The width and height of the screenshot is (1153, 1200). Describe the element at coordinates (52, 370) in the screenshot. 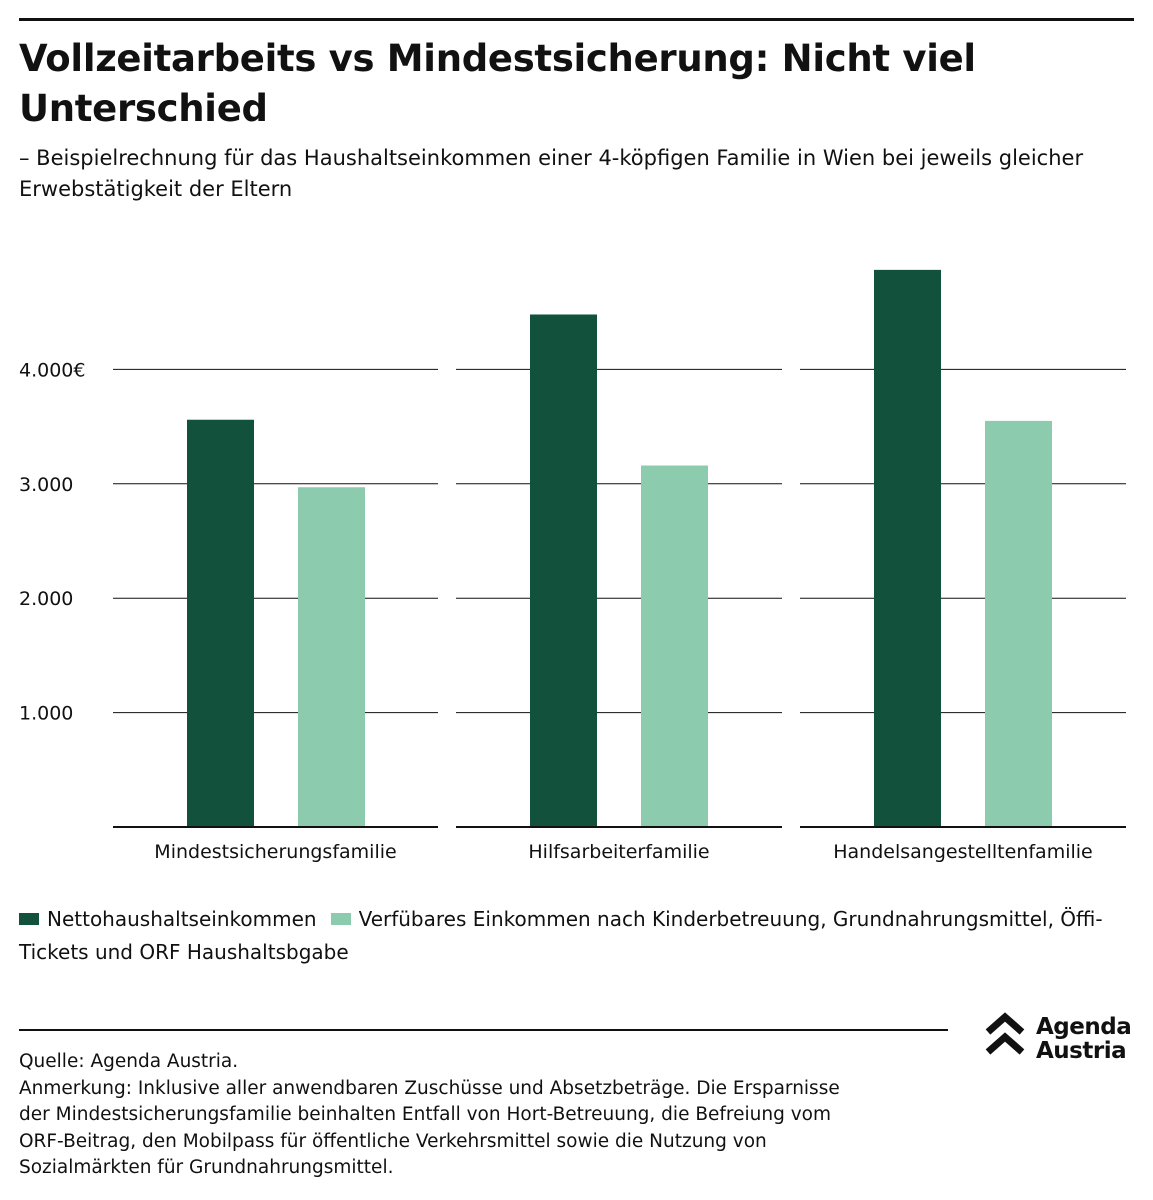

I see `y-tick-label: 4.000€` at that location.